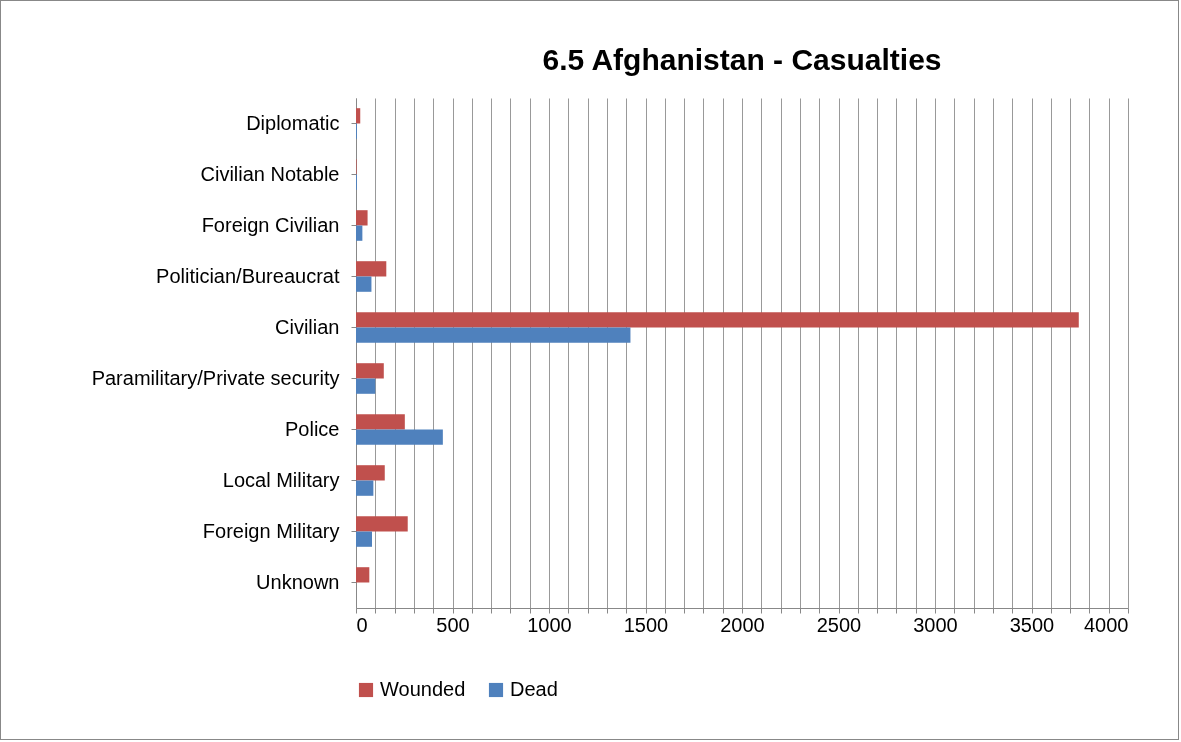 The width and height of the screenshot is (1181, 742). I want to click on legend-label: Wounded, so click(423, 689).